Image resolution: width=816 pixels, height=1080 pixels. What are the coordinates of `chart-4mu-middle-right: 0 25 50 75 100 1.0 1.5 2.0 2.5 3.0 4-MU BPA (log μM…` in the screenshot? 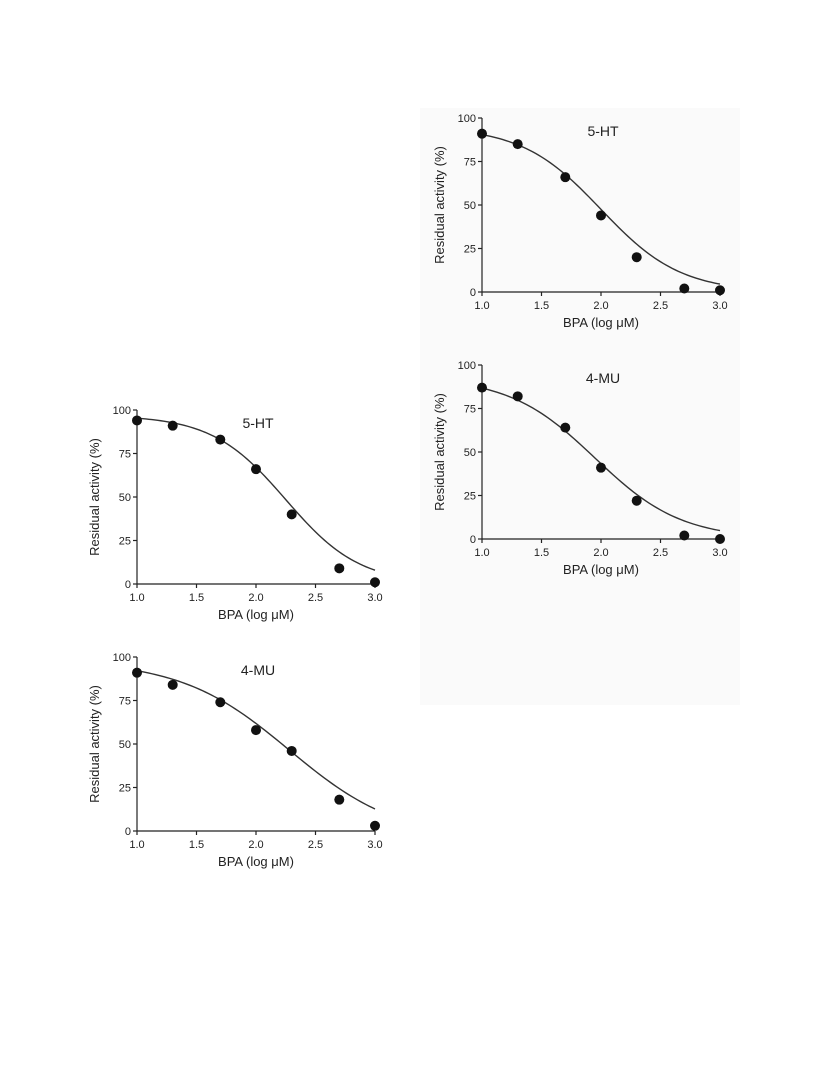 It's located at (585, 480).